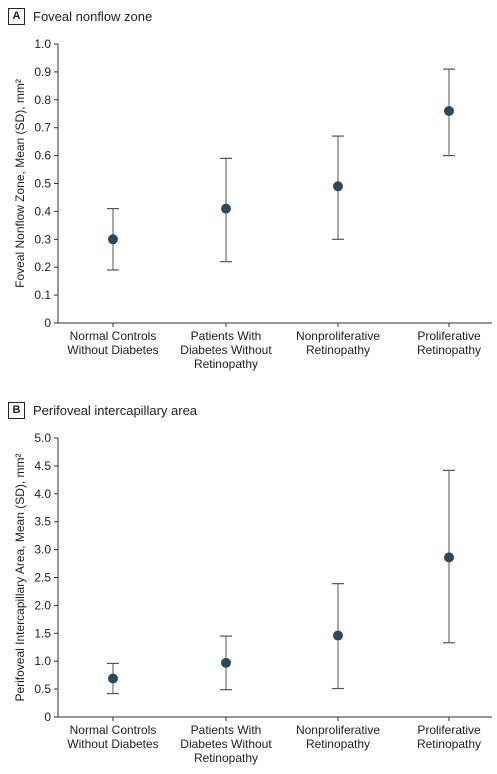 The image size is (497, 774). Describe the element at coordinates (42, 72) in the screenshot. I see `y-tick-label: 0.9` at that location.